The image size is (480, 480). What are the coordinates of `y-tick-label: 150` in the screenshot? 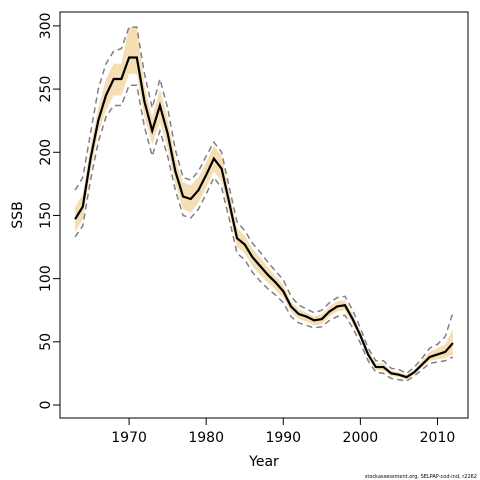 It's located at (46, 215).